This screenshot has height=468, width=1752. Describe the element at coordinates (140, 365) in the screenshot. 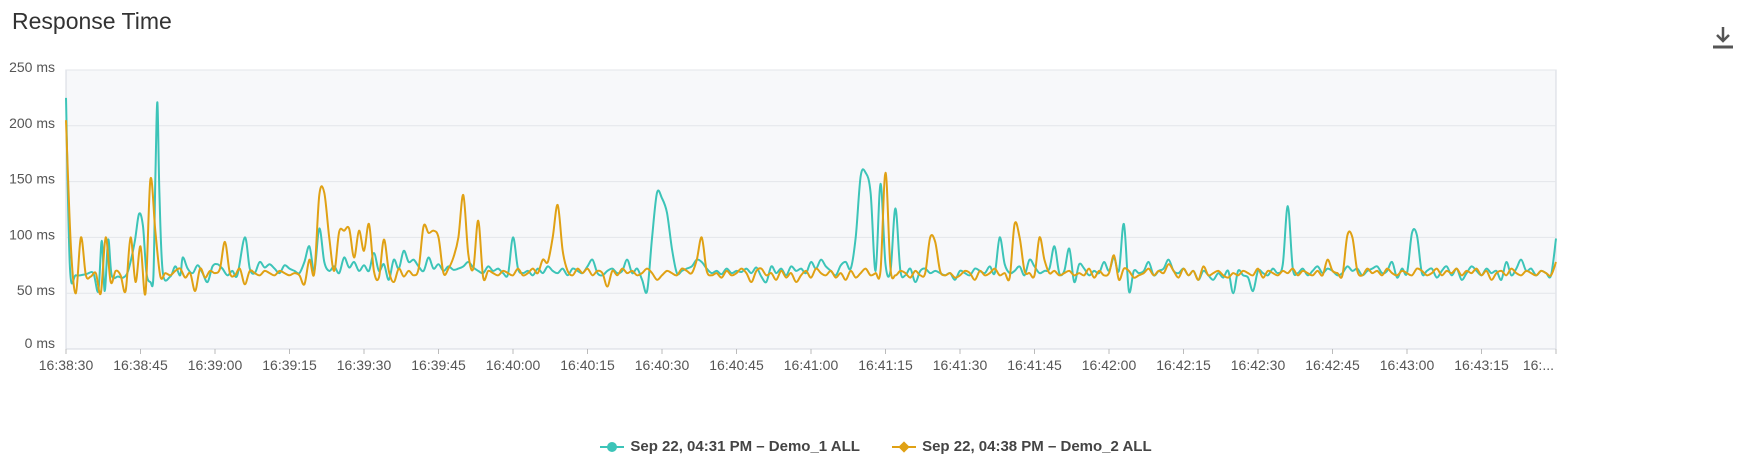

I see `x-tick-label: 16:38:45` at that location.